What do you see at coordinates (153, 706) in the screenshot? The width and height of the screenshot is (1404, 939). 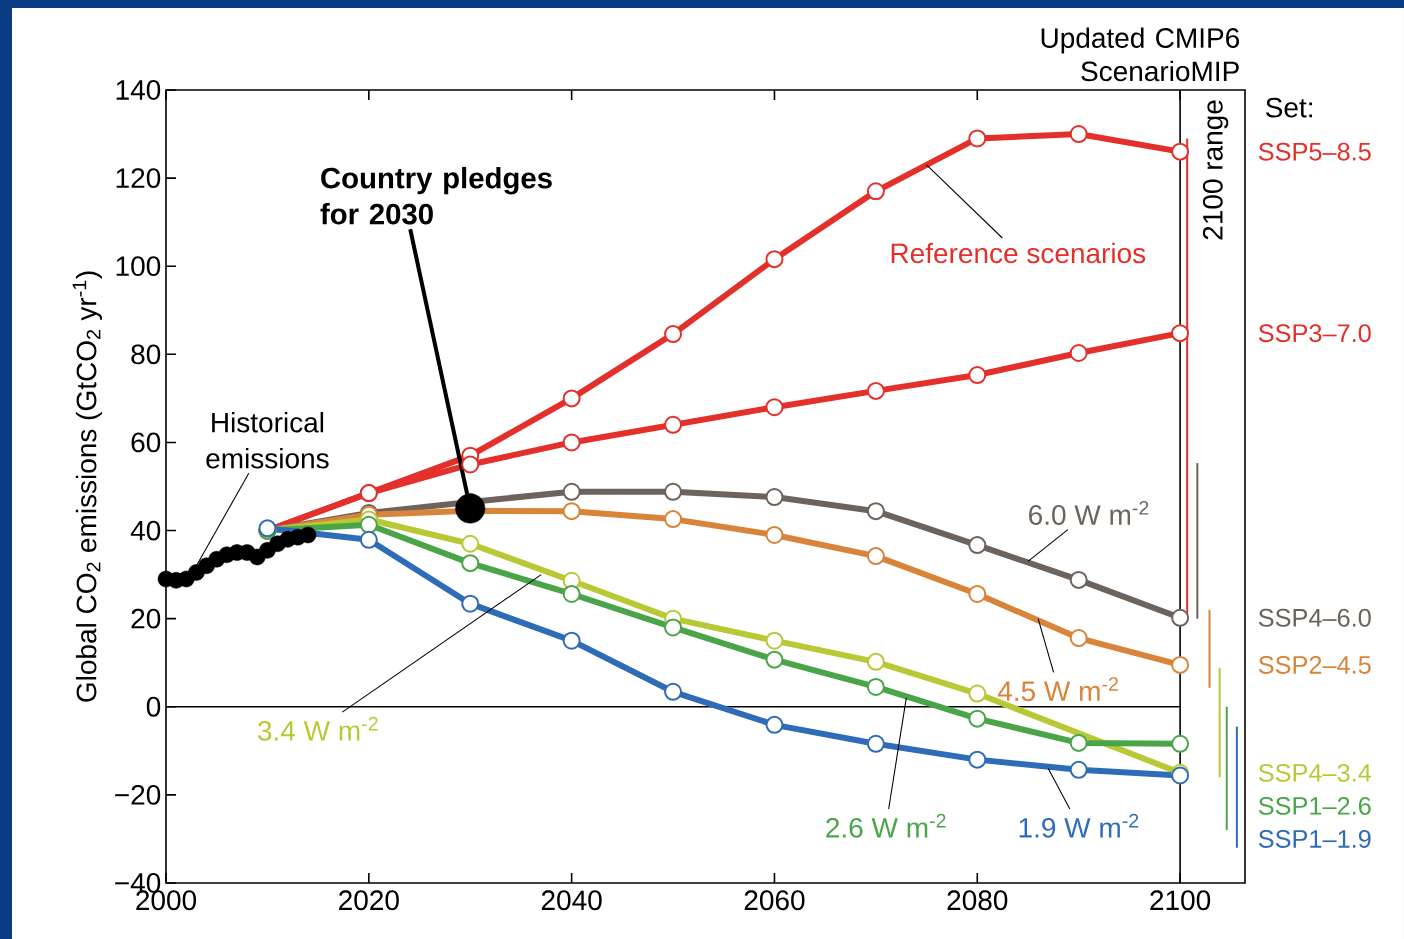 I see `y-tick-label: 0` at bounding box center [153, 706].